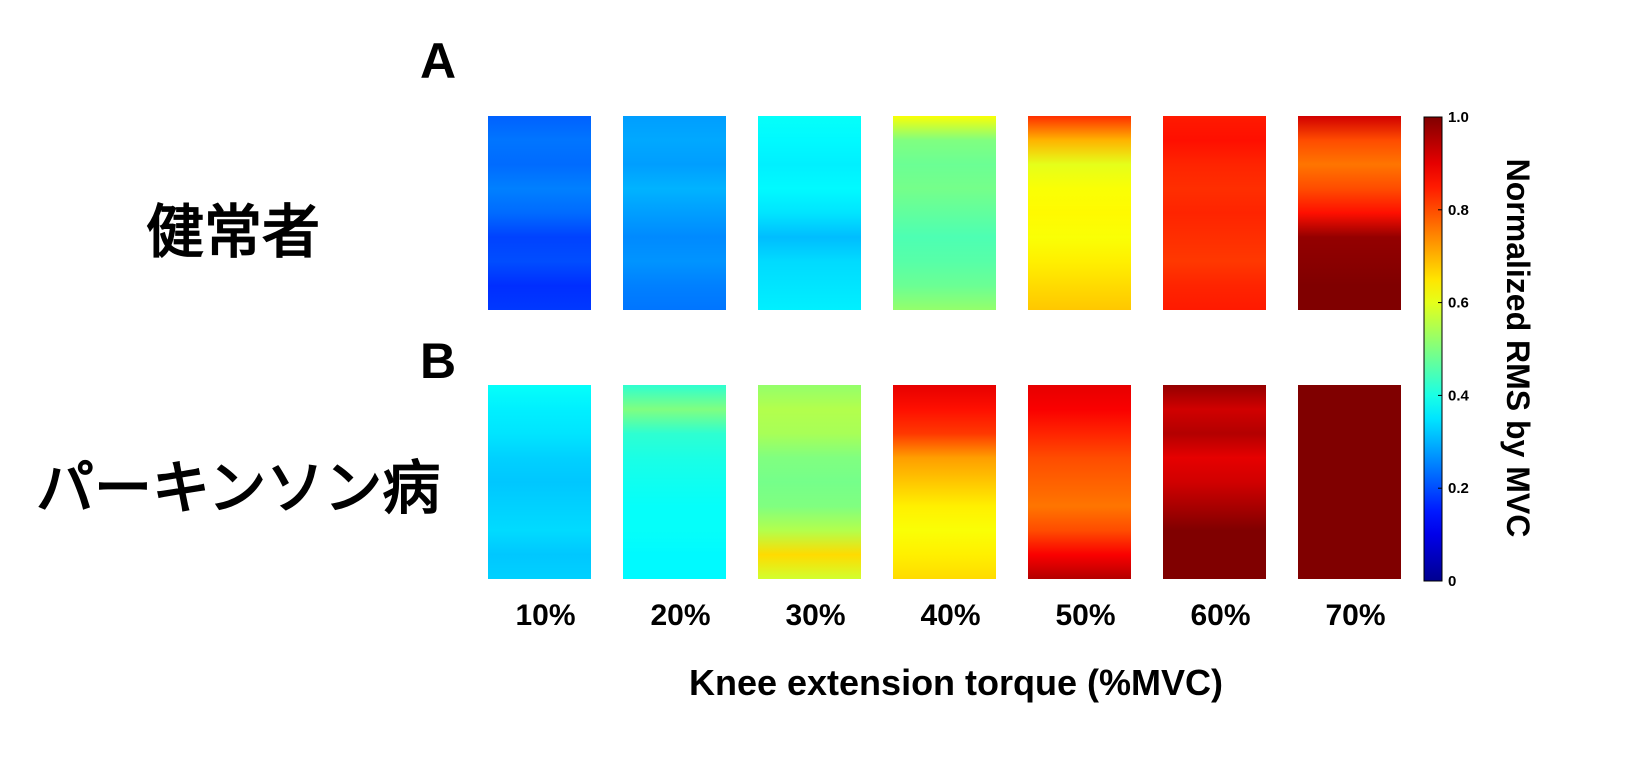 This screenshot has height=769, width=1648. Describe the element at coordinates (238, 488) in the screenshot. I see `group-label-parkinsons: パーキンソン病` at that location.